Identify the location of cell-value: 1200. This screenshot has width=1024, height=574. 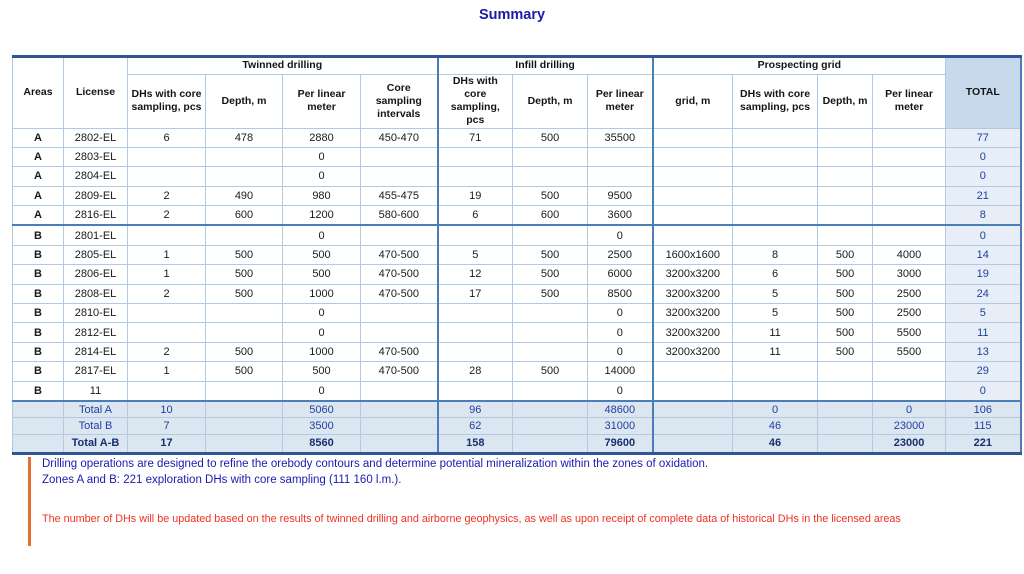
(321, 215).